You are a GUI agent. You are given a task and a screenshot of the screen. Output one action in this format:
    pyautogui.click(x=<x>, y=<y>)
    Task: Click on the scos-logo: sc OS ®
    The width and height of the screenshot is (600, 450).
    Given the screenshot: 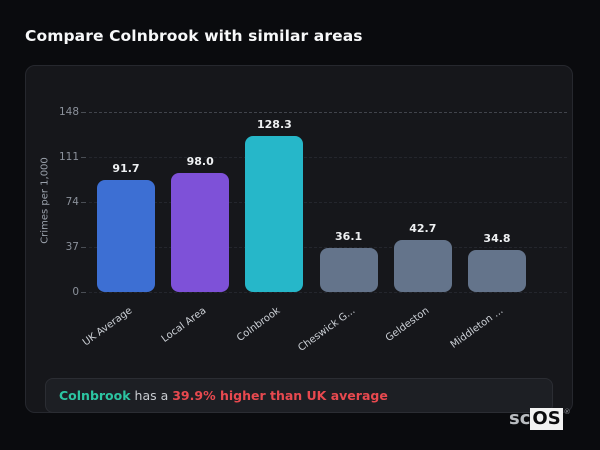 What is the action you would take?
    pyautogui.click(x=540, y=419)
    